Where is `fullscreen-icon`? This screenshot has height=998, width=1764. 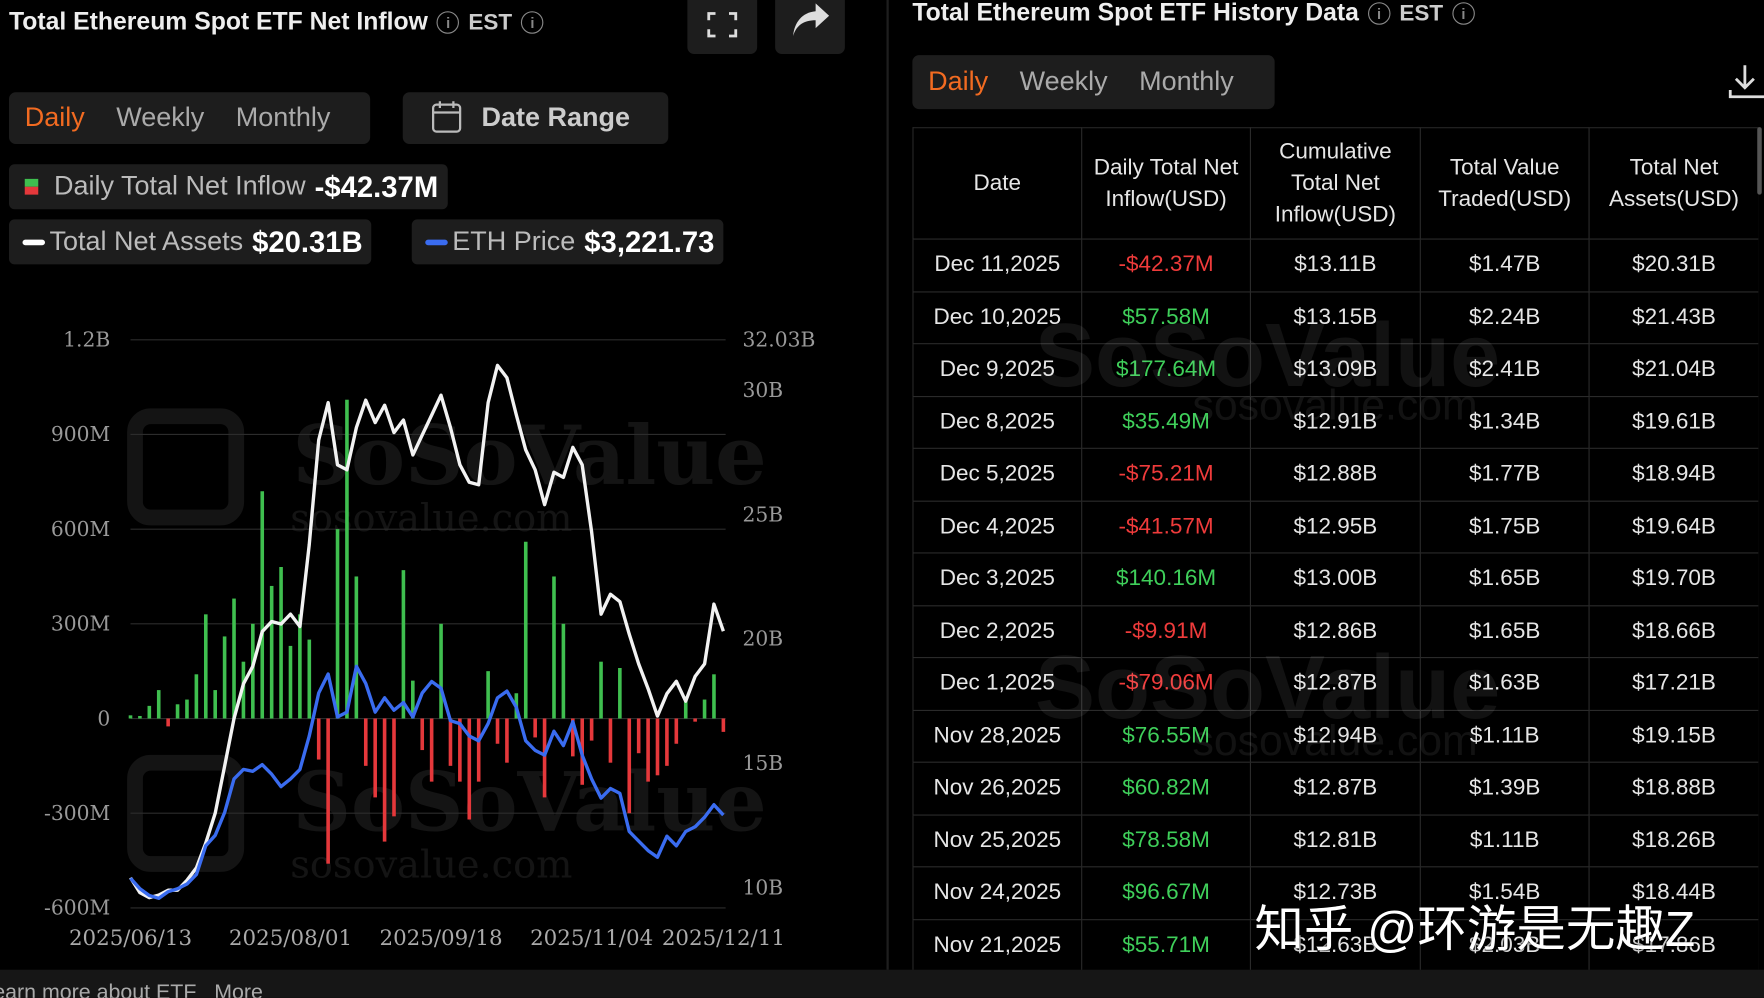 fullscreen-icon is located at coordinates (722, 25).